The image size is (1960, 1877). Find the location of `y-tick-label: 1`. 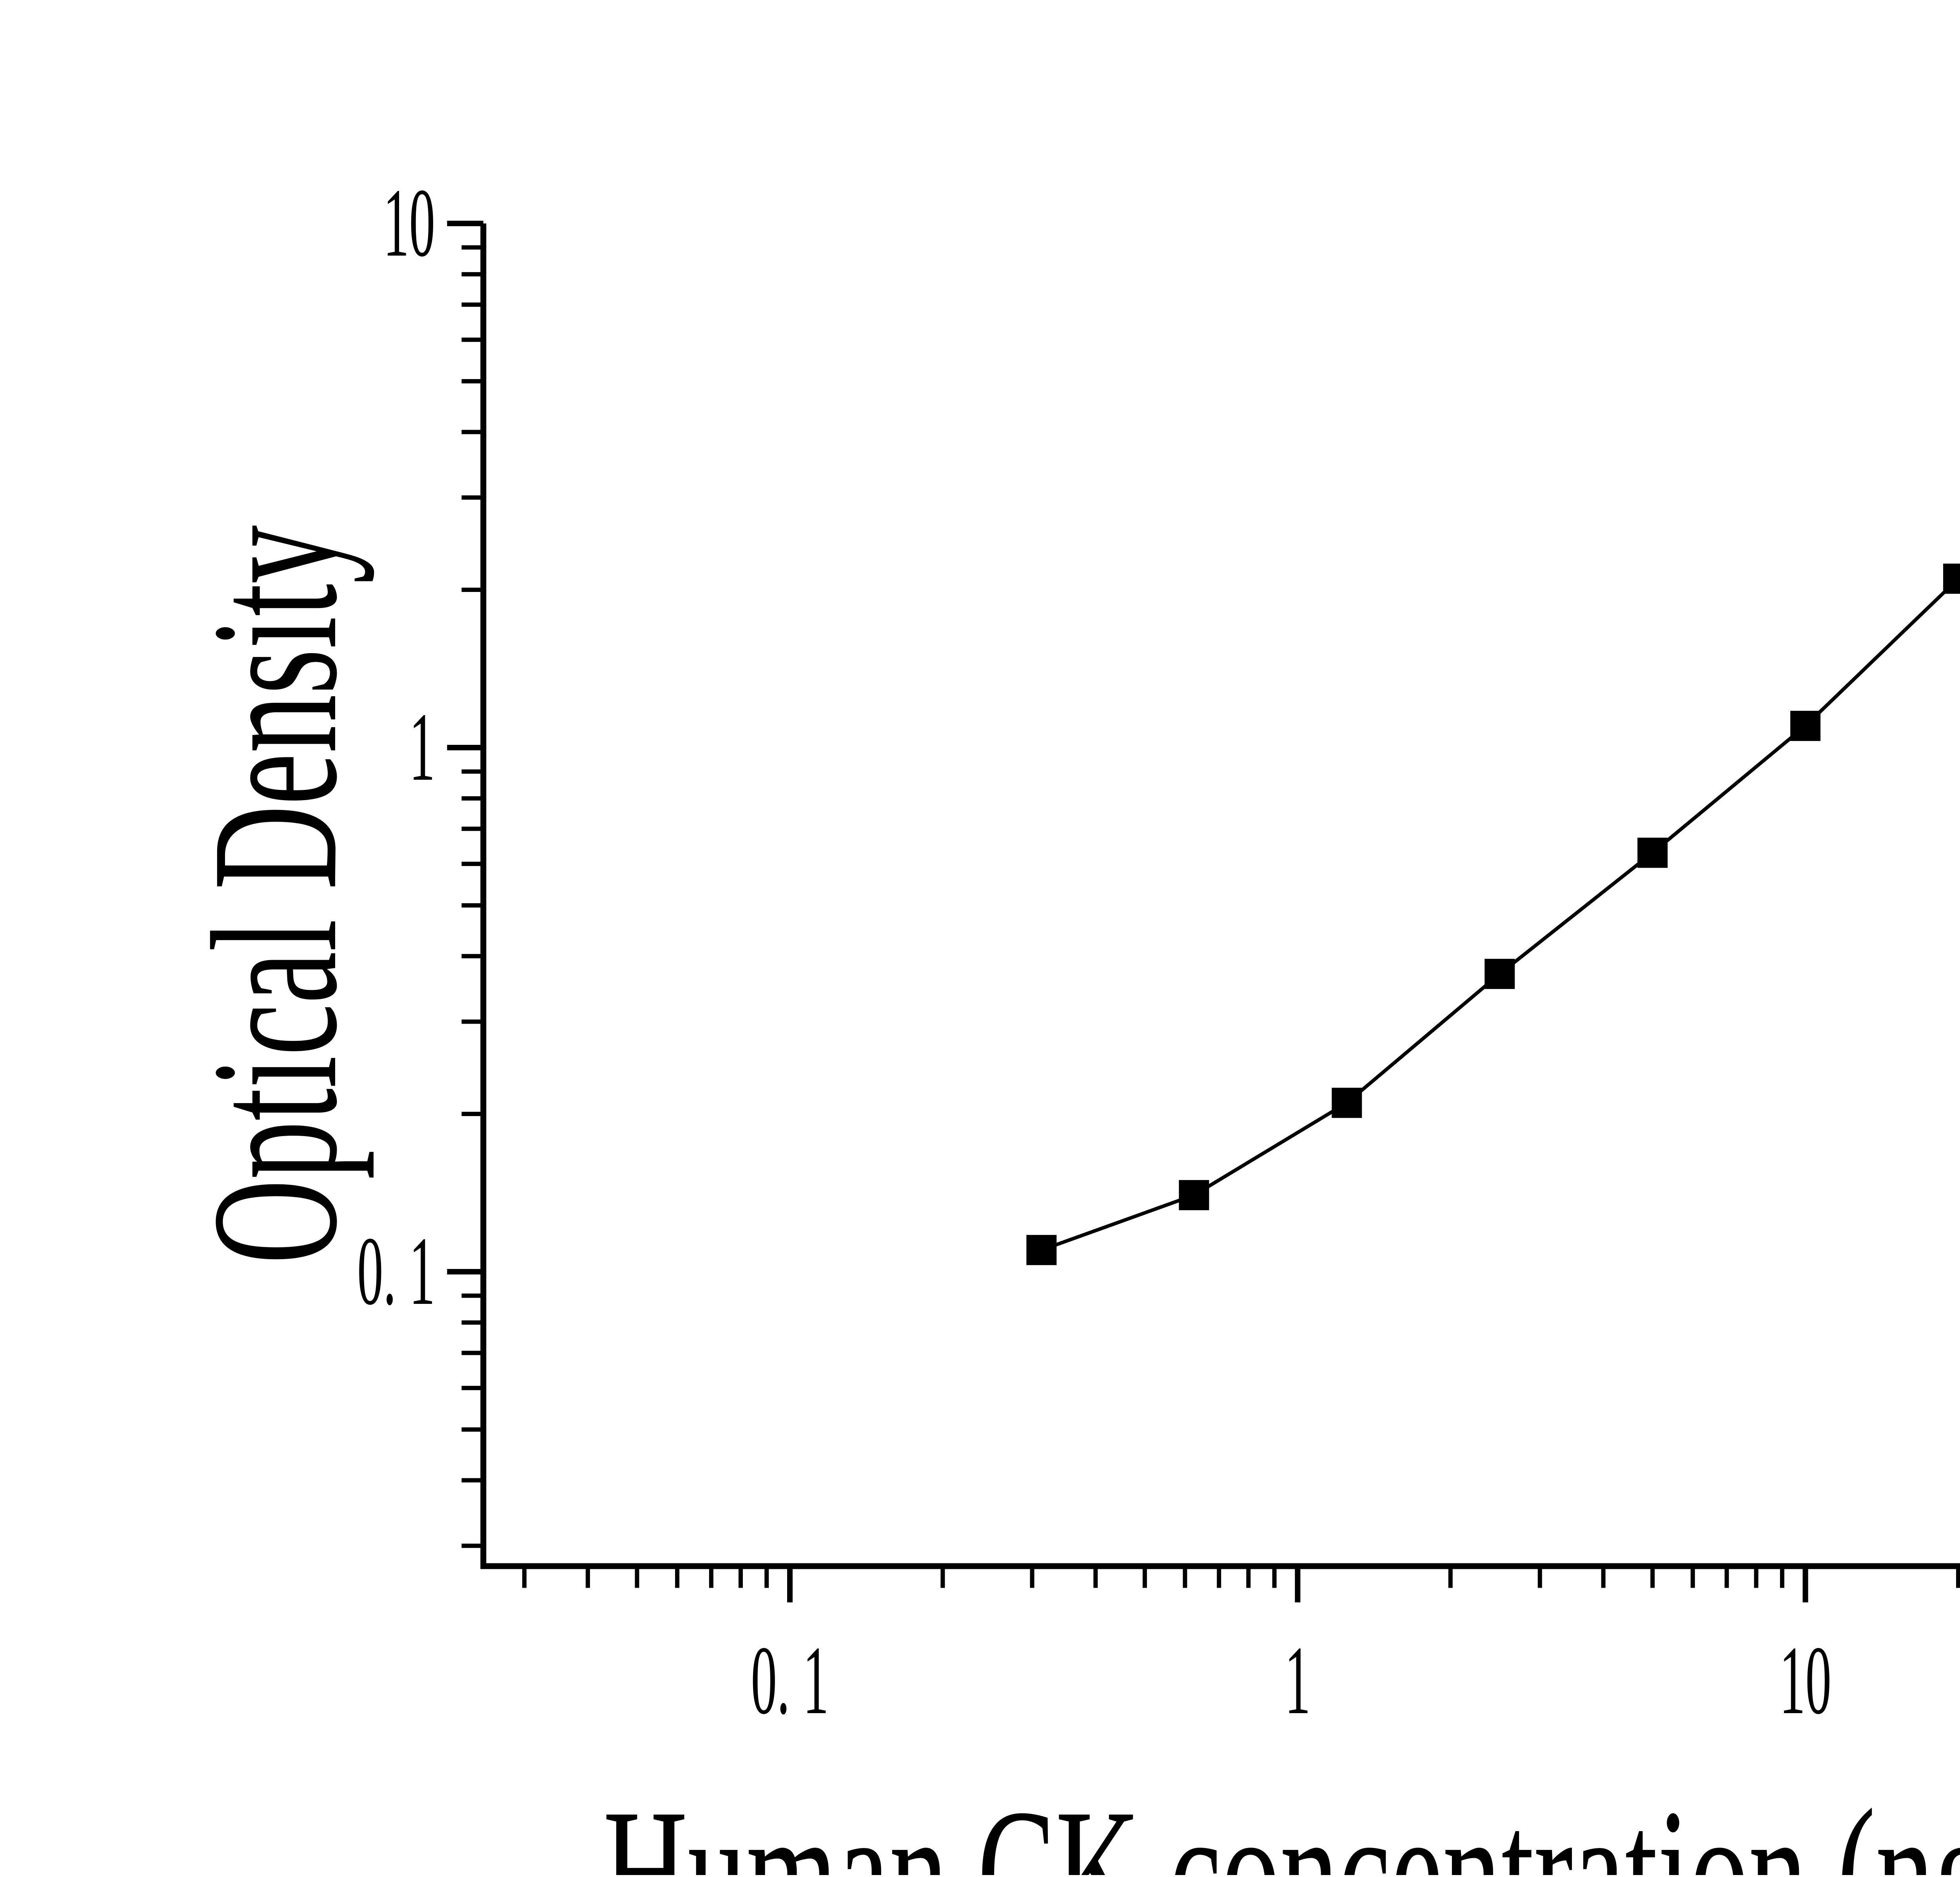

y-tick-label: 1 is located at coordinates (422, 747).